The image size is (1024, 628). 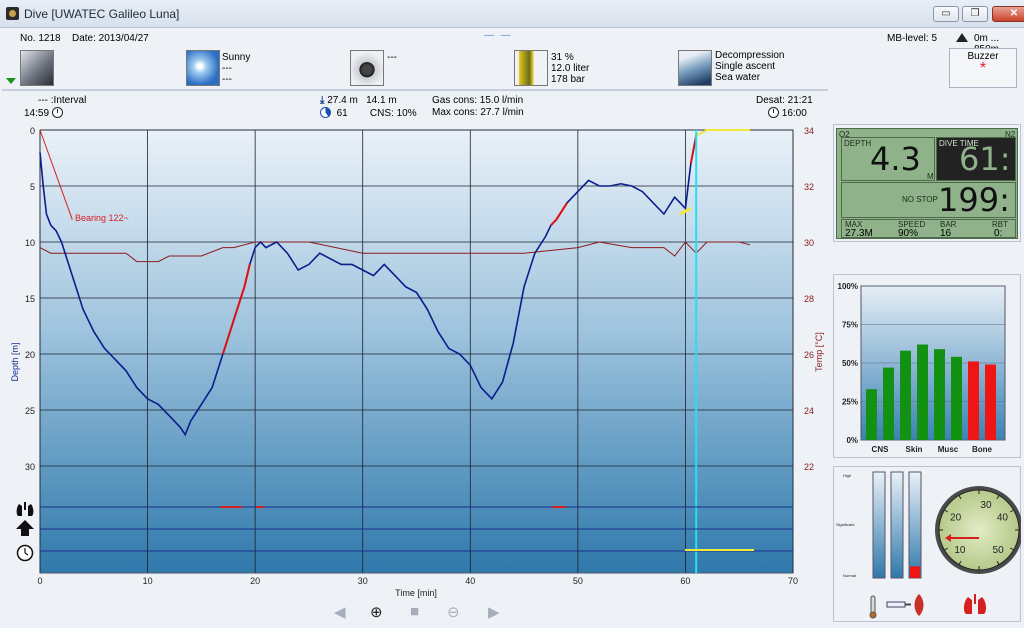 I want to click on ascent-arrow-icon, so click(x=25, y=528).